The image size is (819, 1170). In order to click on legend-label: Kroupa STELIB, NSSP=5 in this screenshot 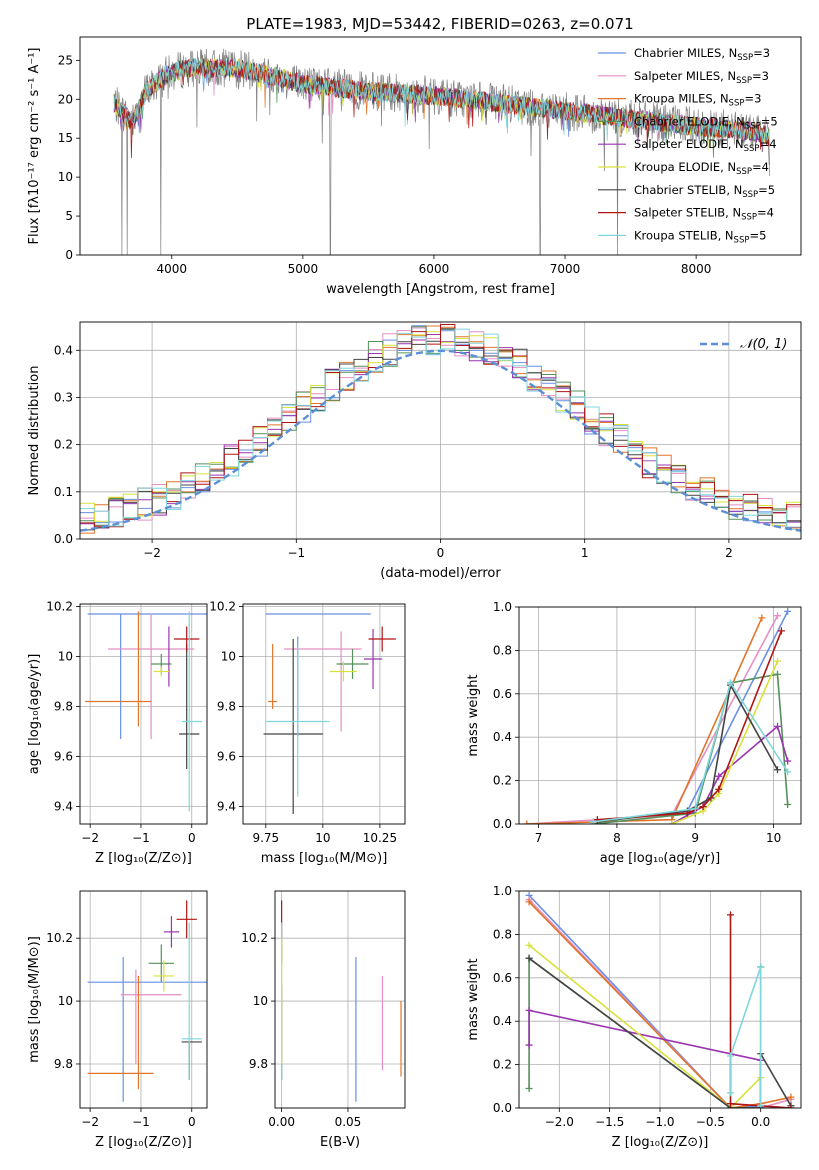, I will do `click(700, 236)`.